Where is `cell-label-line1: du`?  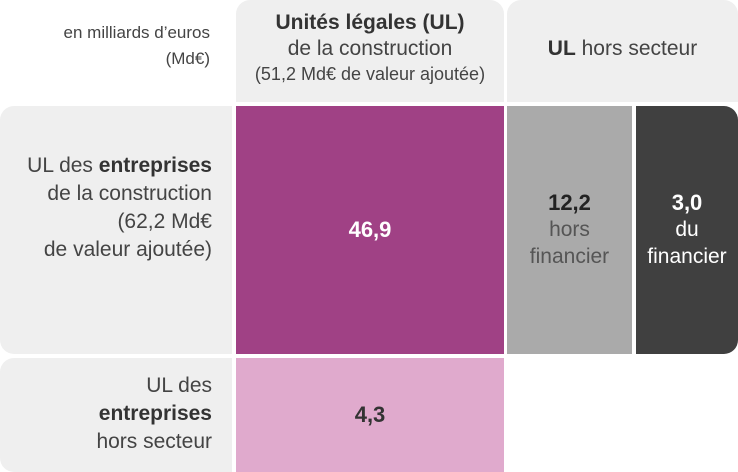
cell-label-line1: du is located at coordinates (687, 229).